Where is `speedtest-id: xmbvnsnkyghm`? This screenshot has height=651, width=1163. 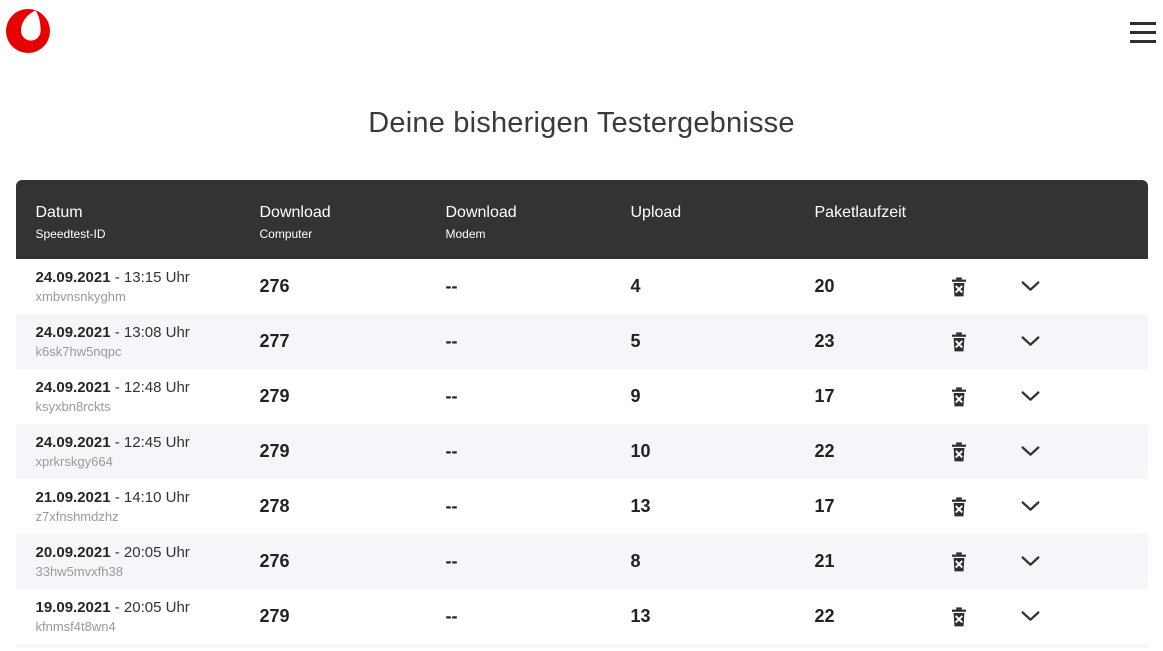 speedtest-id: xmbvnsnkyghm is located at coordinates (80, 296).